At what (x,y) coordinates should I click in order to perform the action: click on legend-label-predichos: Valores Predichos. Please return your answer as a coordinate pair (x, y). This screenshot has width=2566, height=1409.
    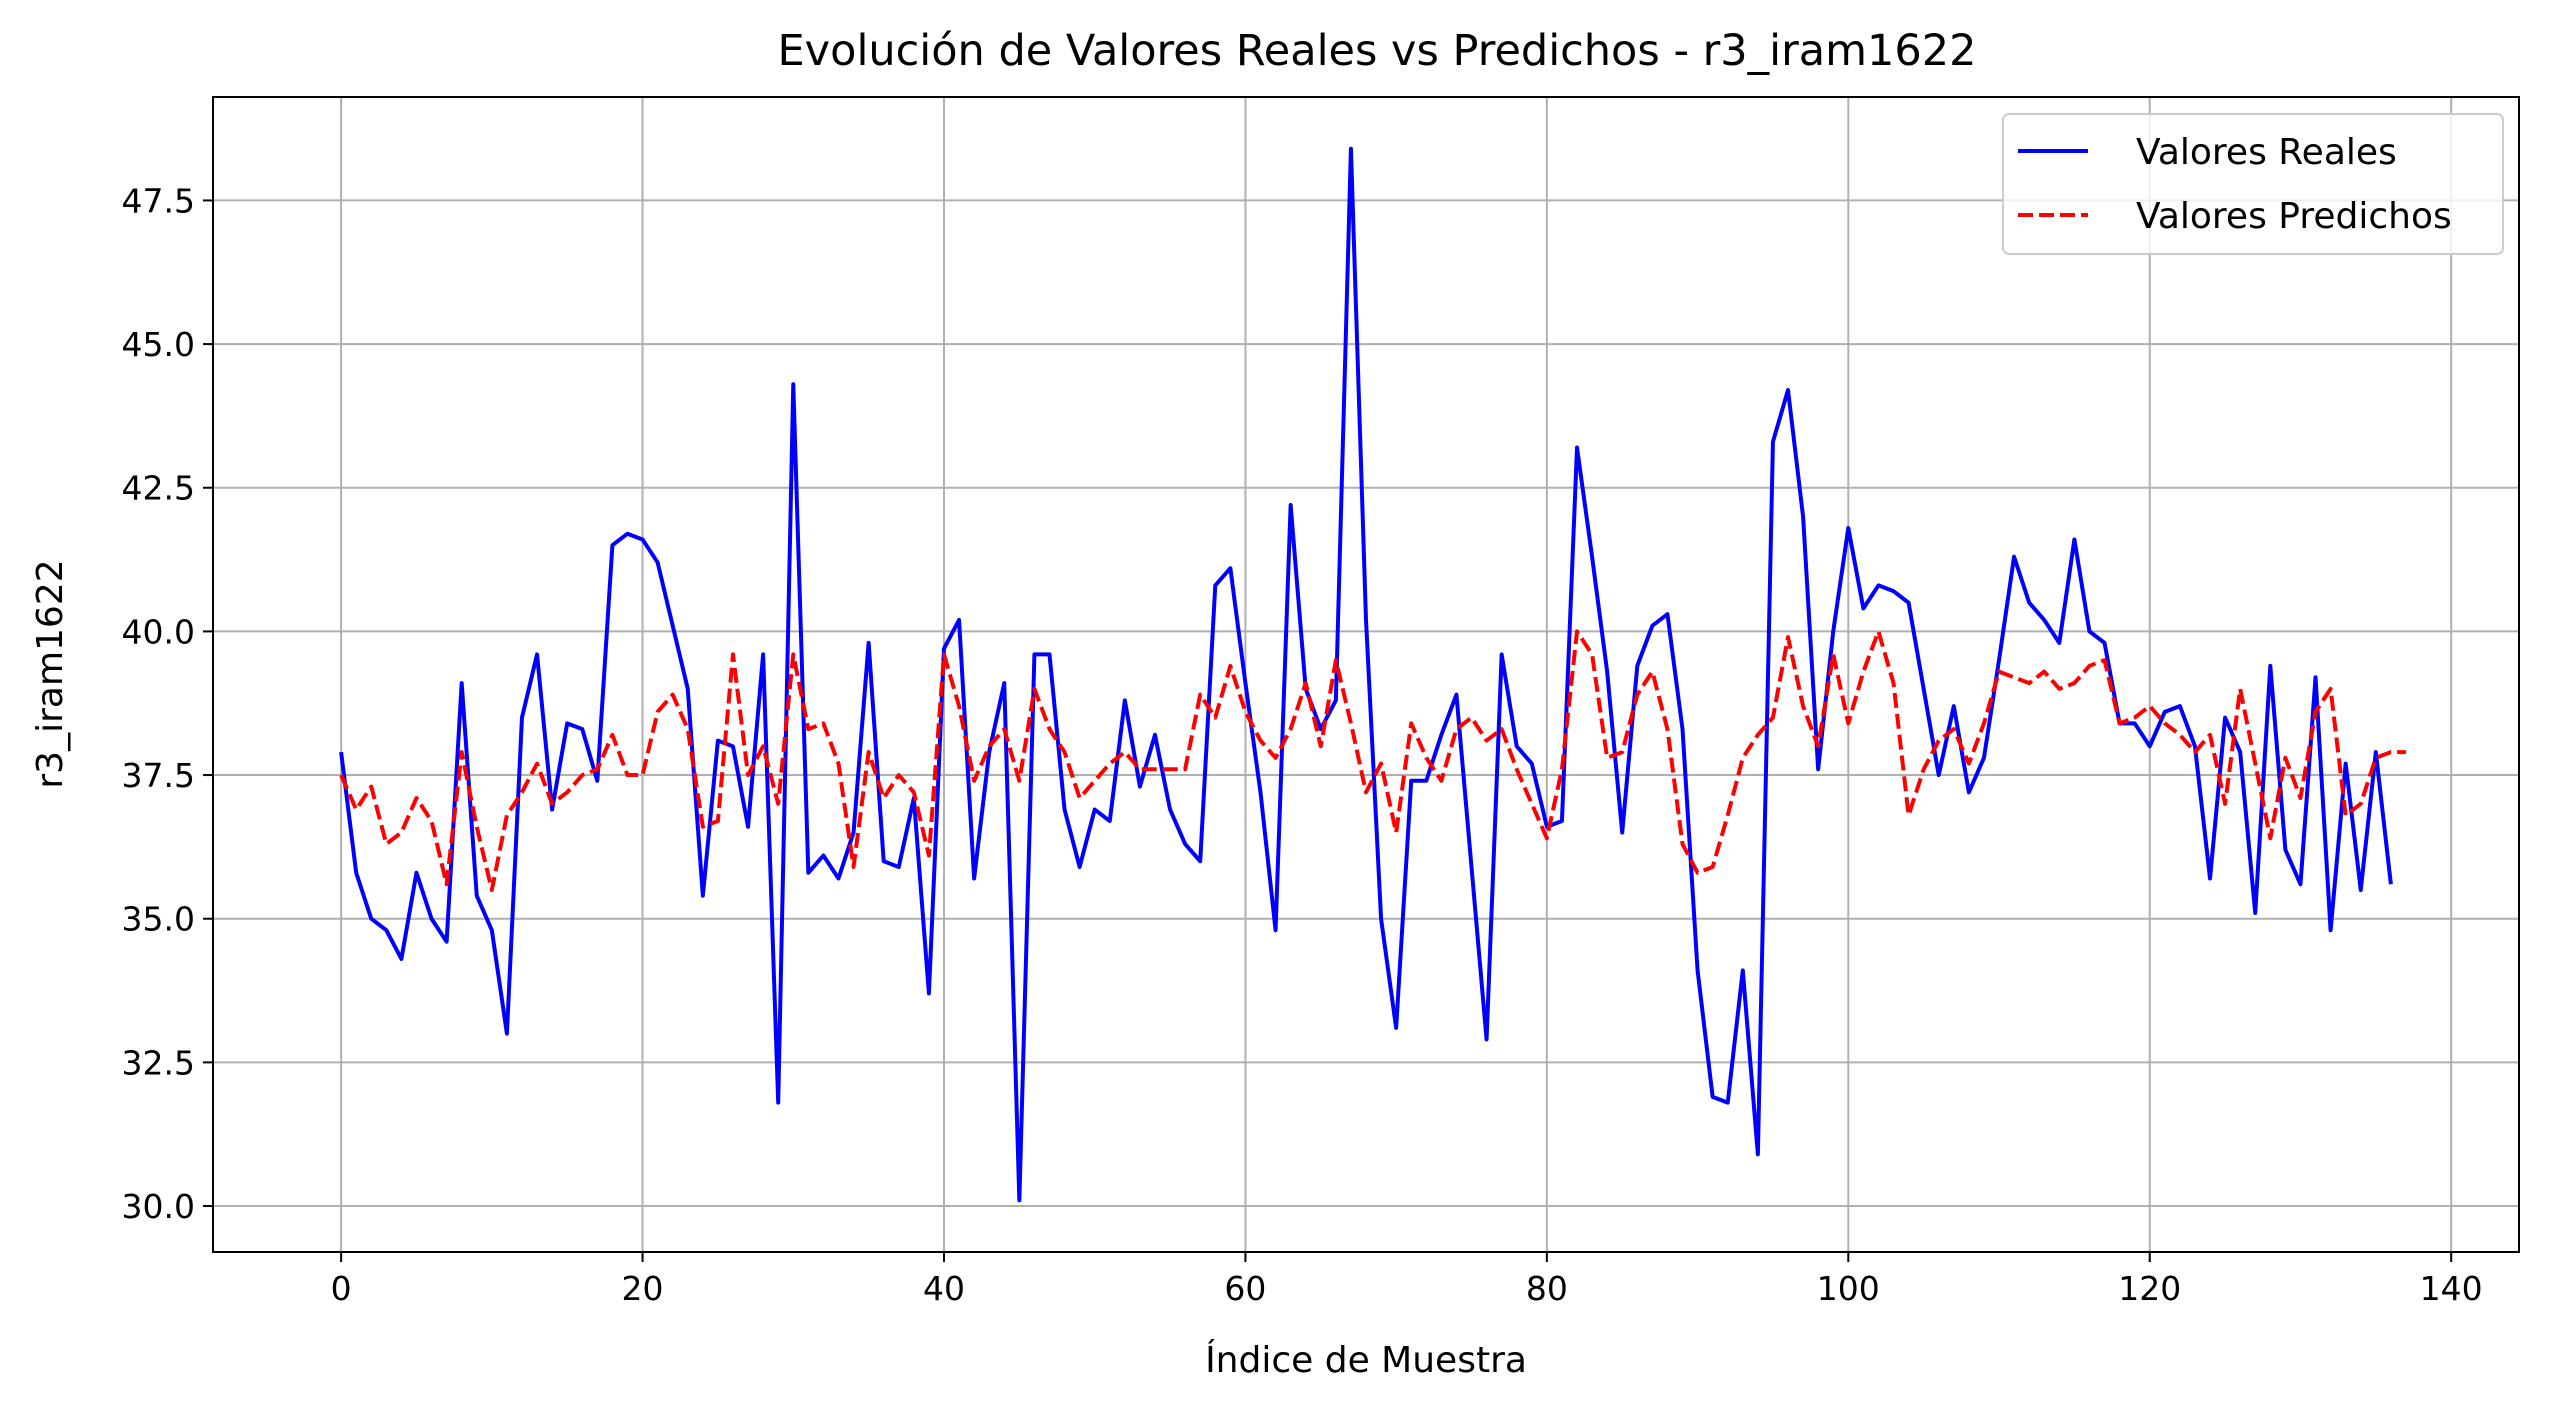
    Looking at the image, I should click on (2294, 216).